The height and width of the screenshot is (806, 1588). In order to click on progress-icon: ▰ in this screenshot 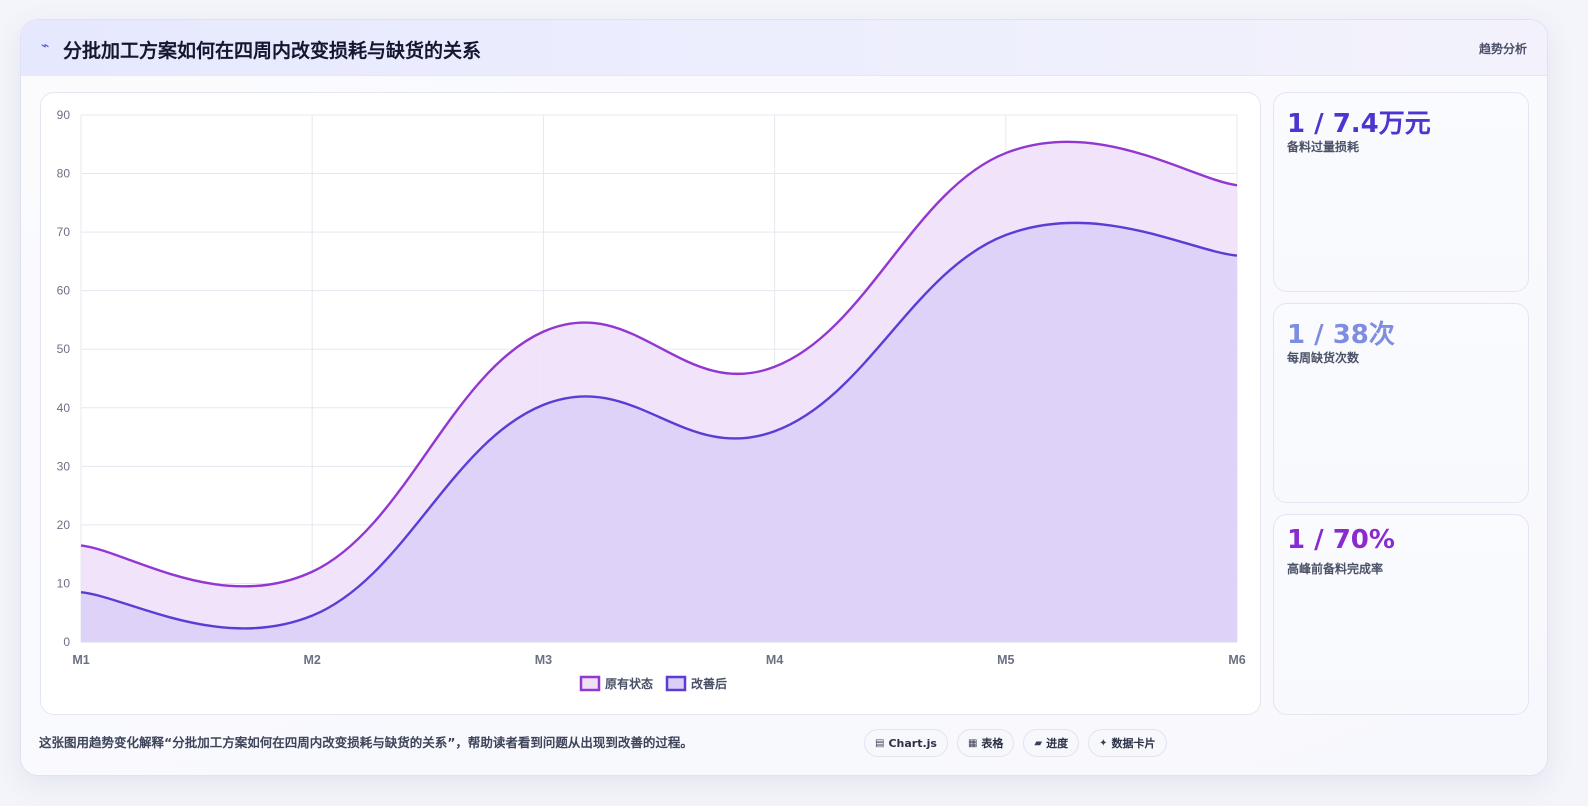, I will do `click(1038, 743)`.